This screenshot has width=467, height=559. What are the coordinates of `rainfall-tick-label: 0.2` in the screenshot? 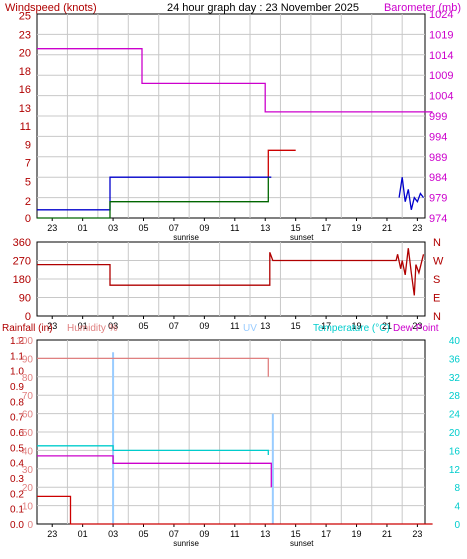 It's located at (17, 494).